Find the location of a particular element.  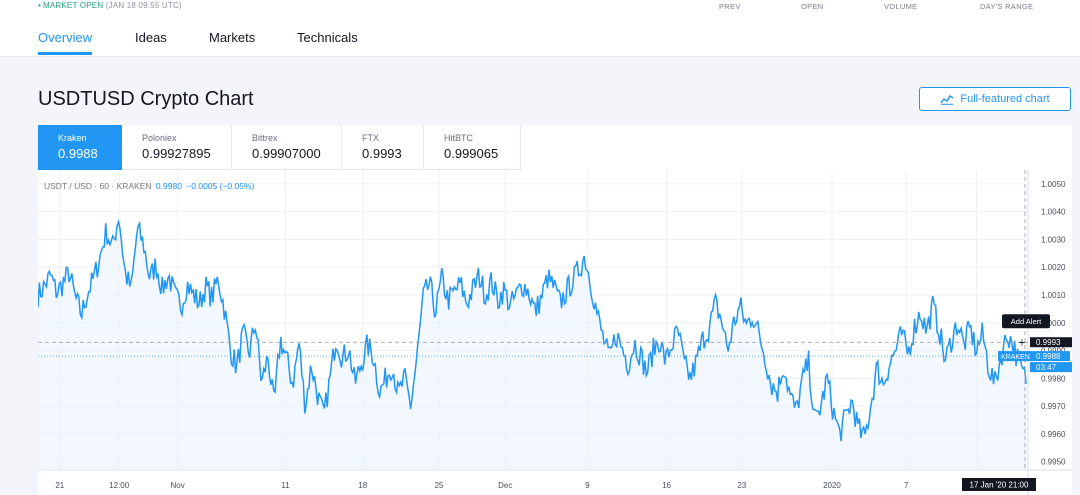

full-featured-chart-button: Full-featured chart is located at coordinates (995, 99).